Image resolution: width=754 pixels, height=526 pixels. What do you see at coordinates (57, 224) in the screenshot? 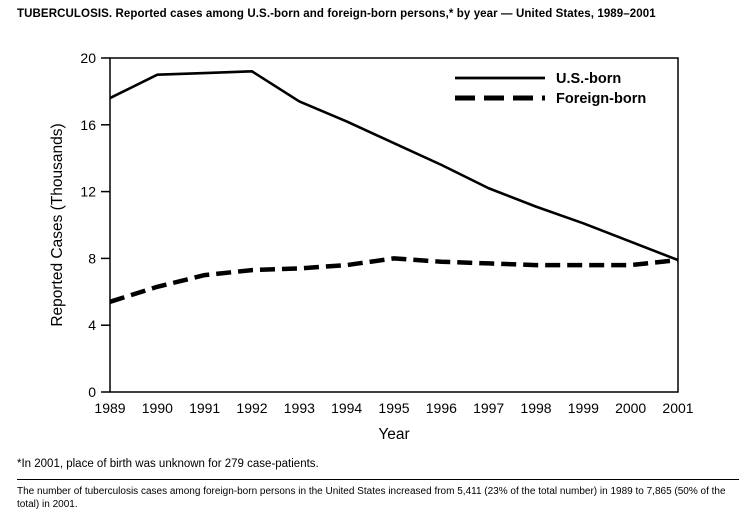
I see `y-axis-label: Reported Cases (Thousands)` at bounding box center [57, 224].